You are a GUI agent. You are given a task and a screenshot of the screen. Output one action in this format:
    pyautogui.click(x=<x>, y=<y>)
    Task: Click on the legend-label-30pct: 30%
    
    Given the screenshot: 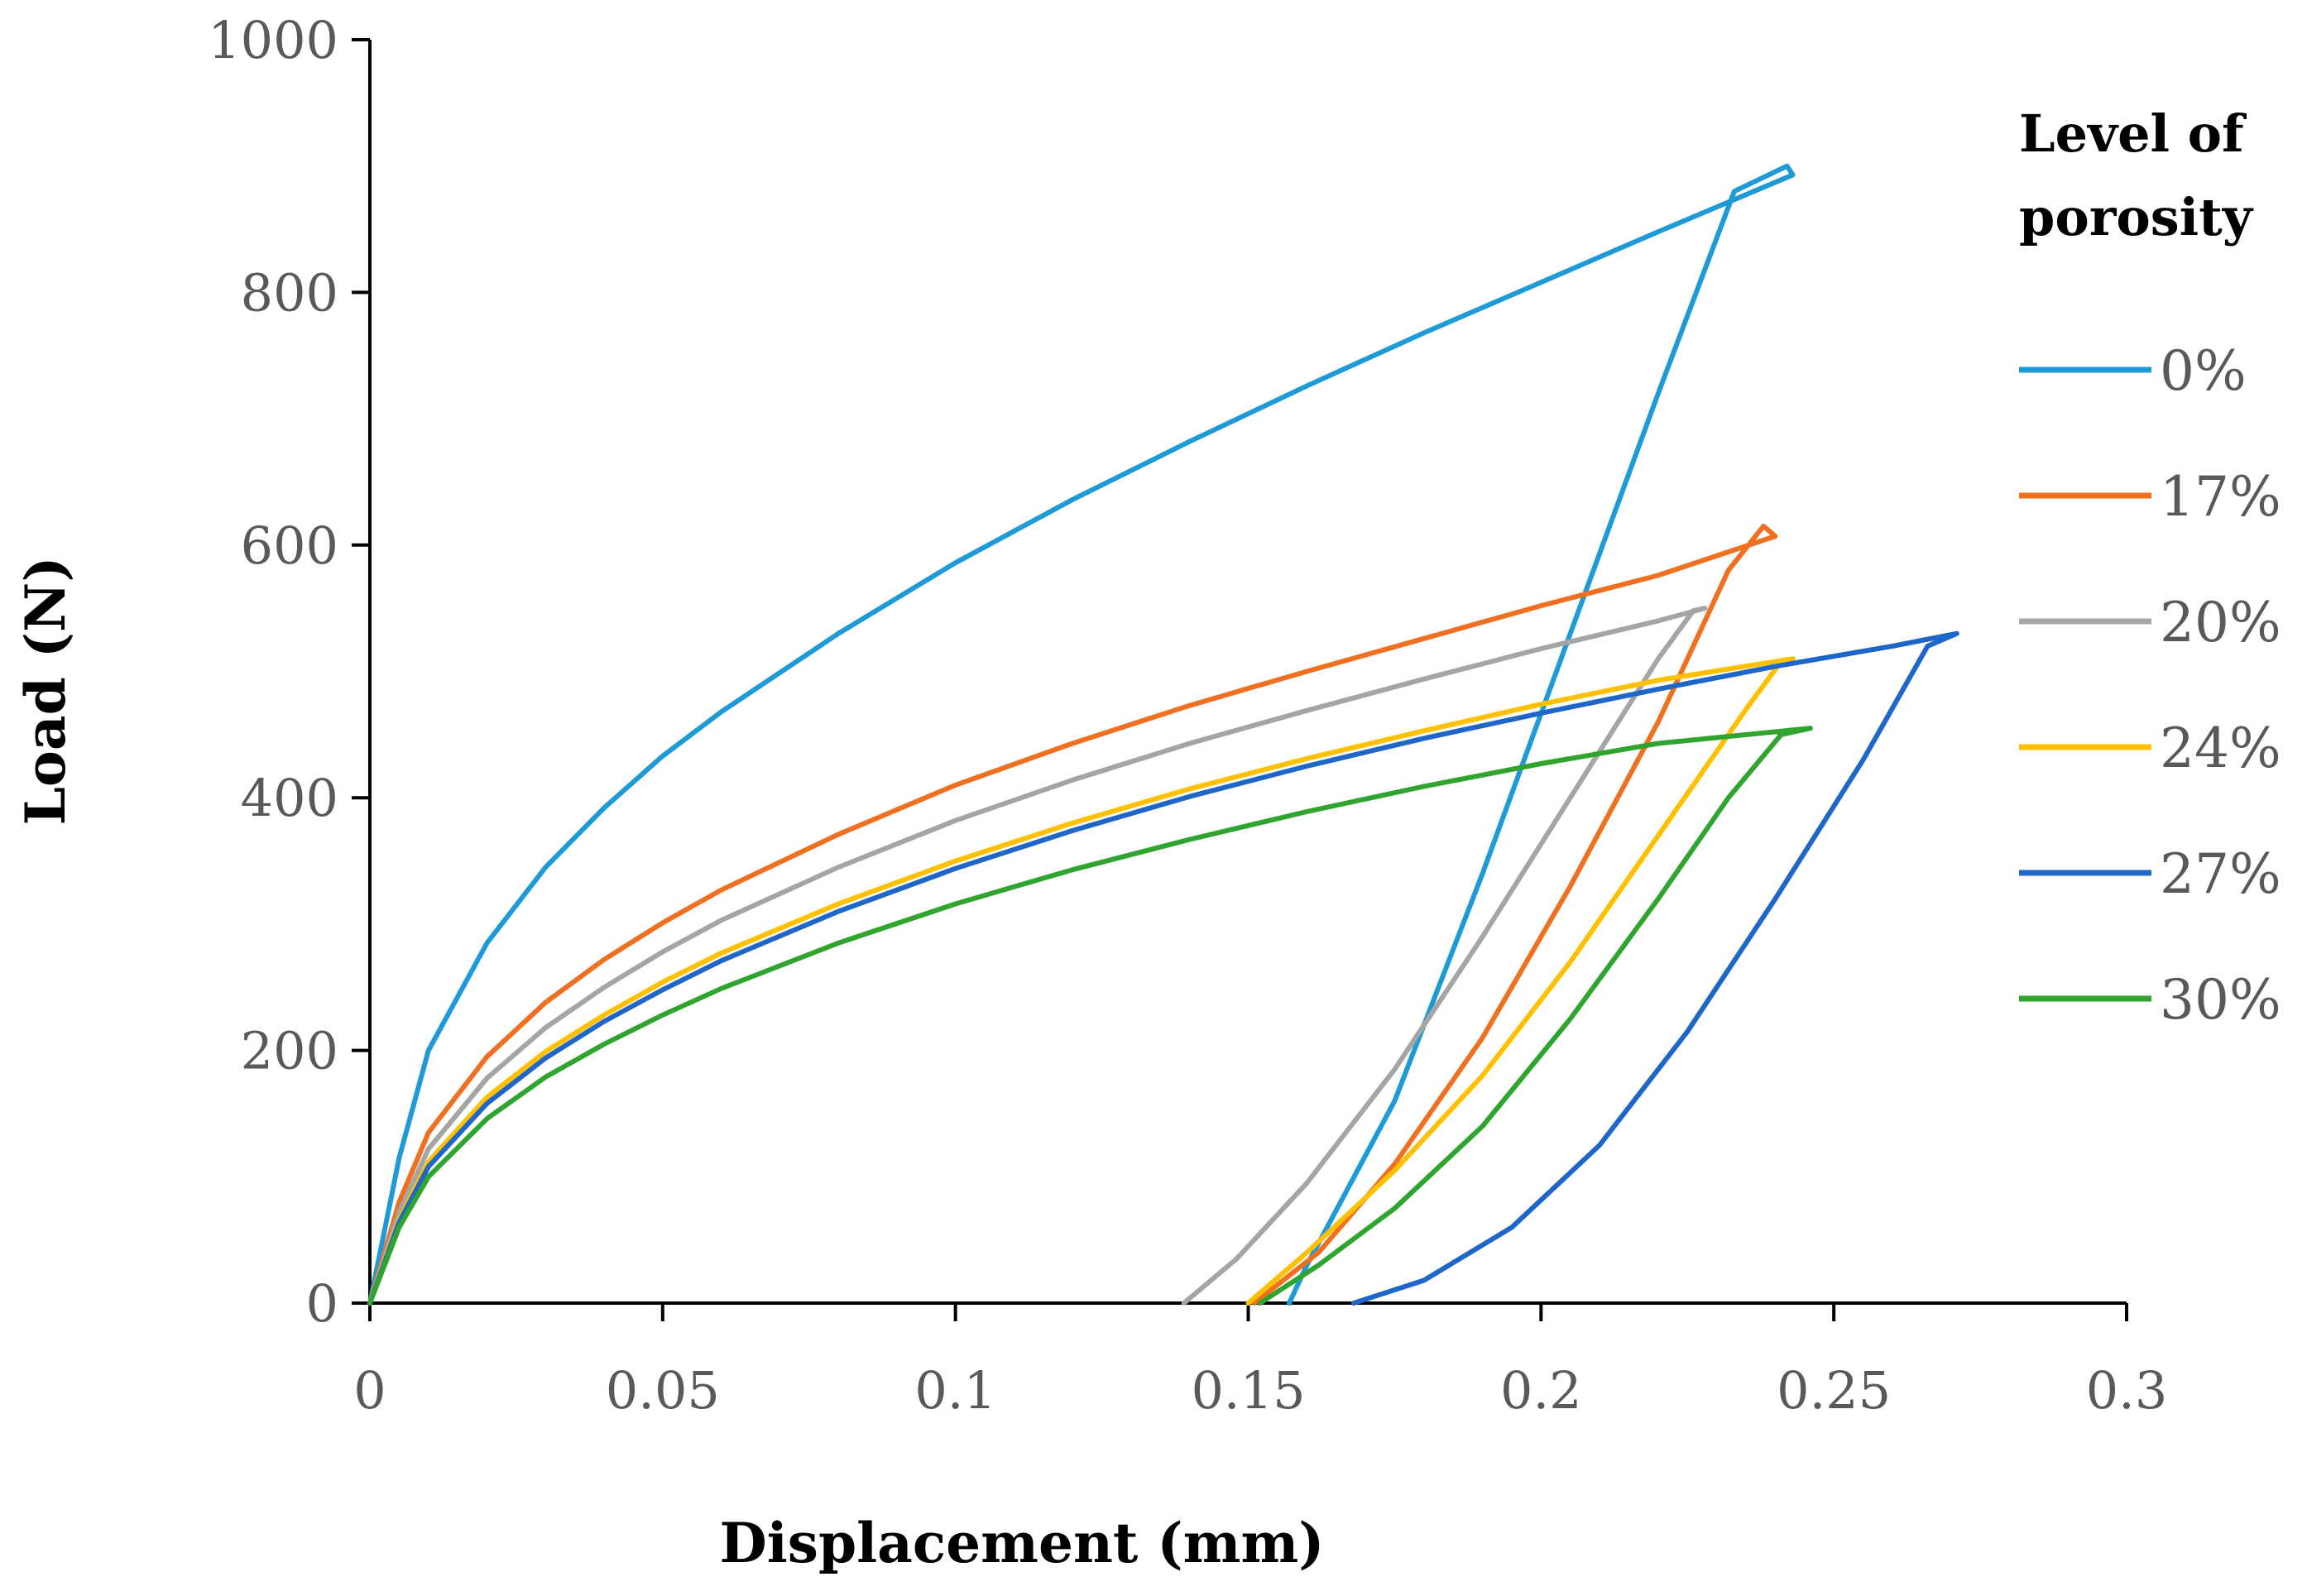 What is the action you would take?
    pyautogui.click(x=2221, y=1000)
    